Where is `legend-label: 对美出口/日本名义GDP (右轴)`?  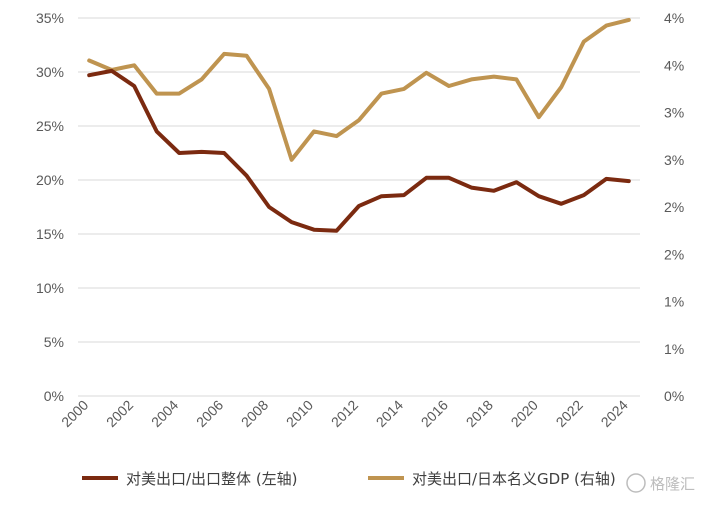 legend-label: 对美出口/日本名义GDP (右轴) is located at coordinates (514, 479).